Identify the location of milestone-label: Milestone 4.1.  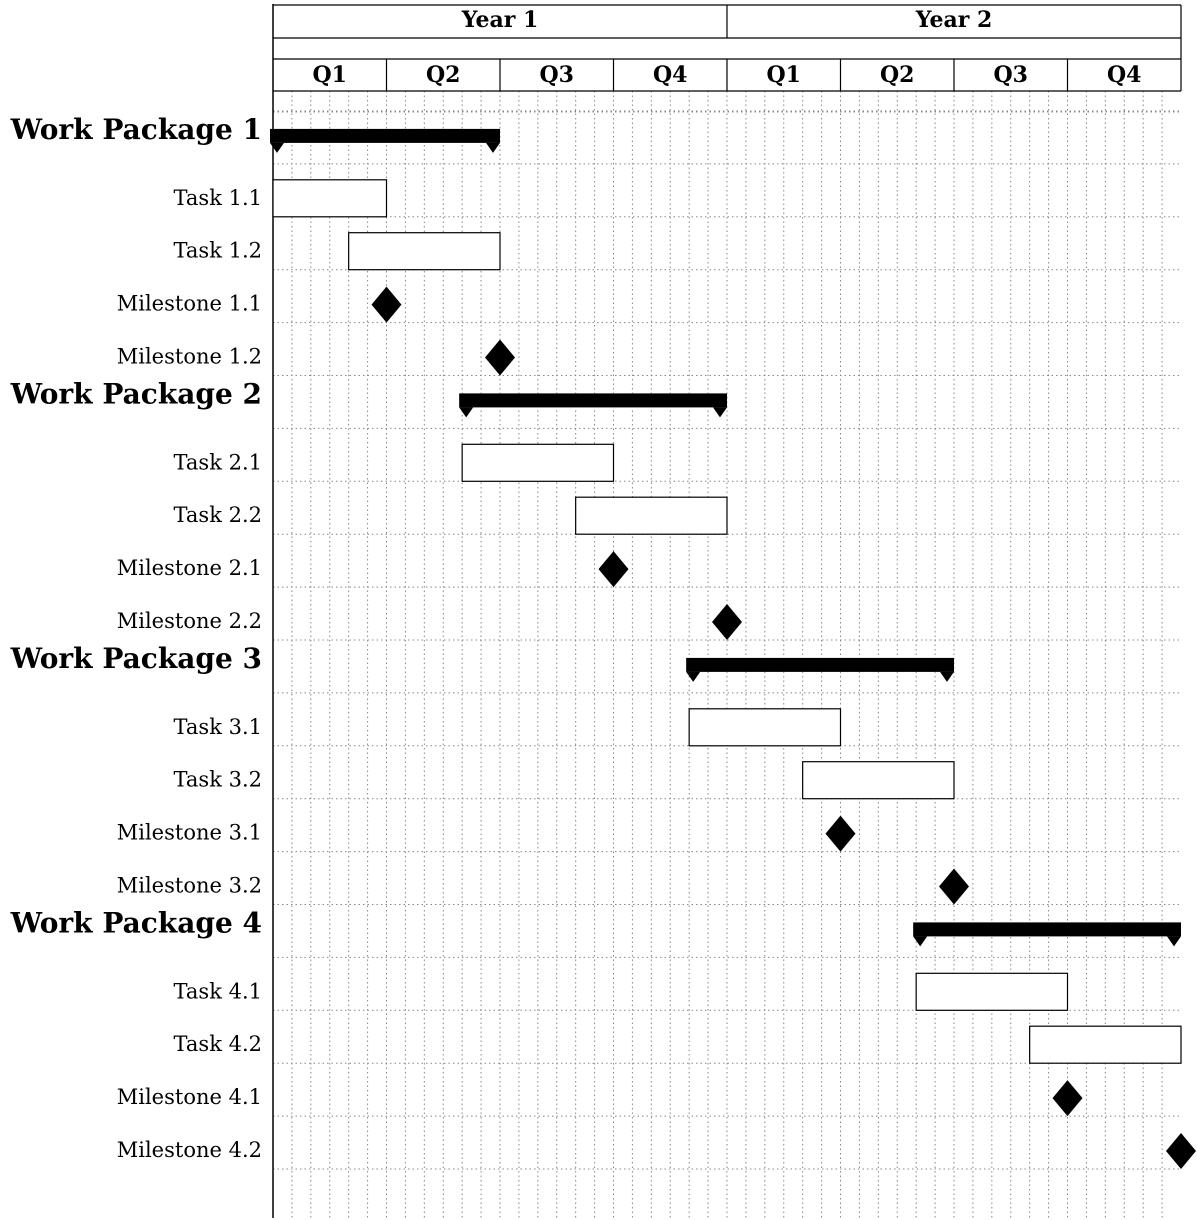
(189, 1097).